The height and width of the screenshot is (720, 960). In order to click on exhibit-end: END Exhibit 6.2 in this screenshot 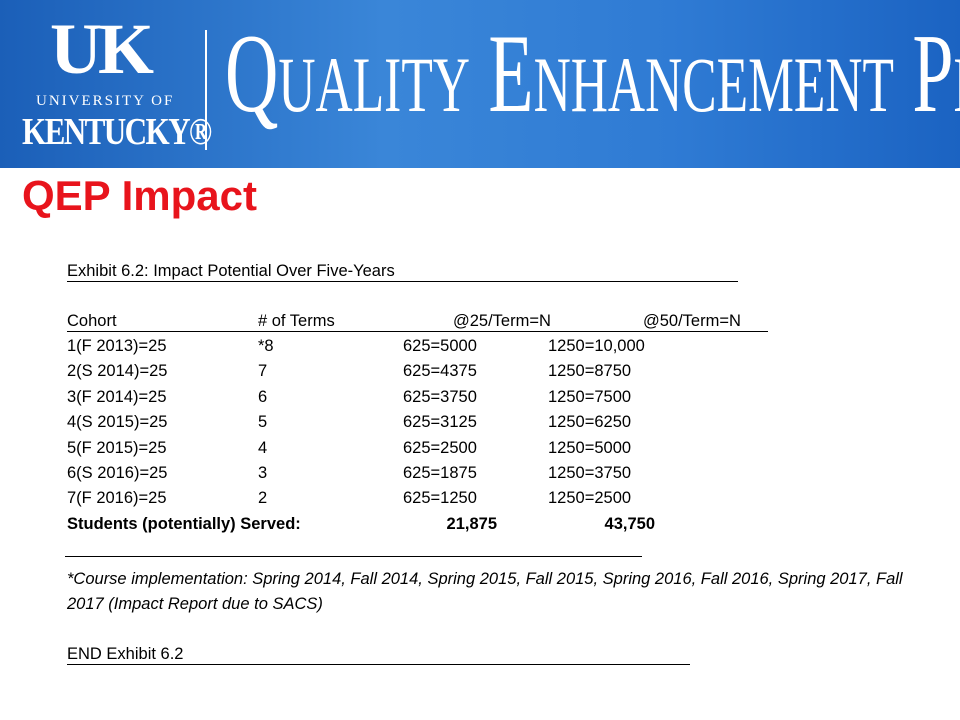, I will do `click(378, 655)`.